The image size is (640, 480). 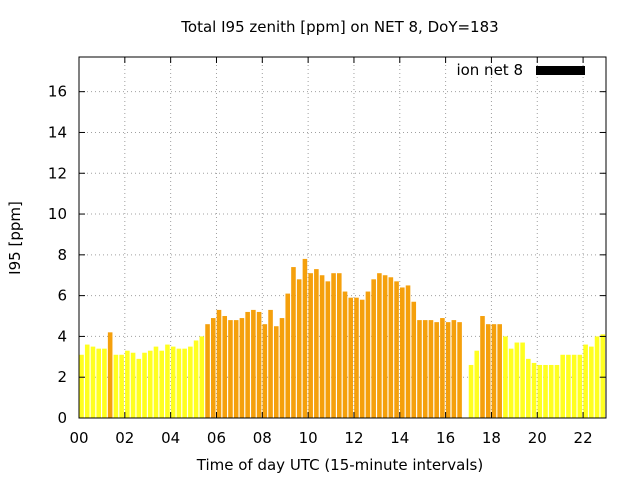 I want to click on x-tick-label: 06, so click(x=216, y=438).